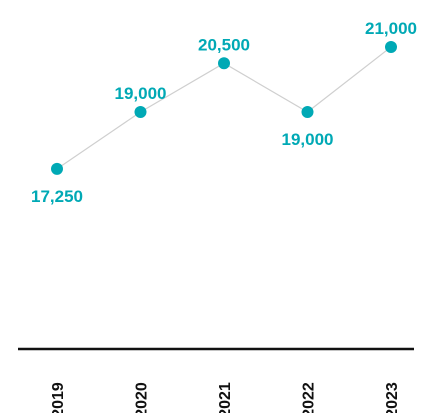 This screenshot has height=413, width=424. Describe the element at coordinates (309, 397) in the screenshot. I see `x-tick-label: 2022` at that location.